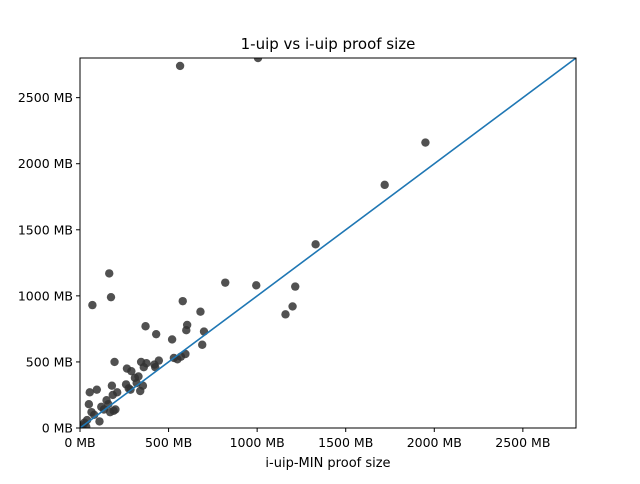 The height and width of the screenshot is (484, 640). What do you see at coordinates (79, 442) in the screenshot?
I see `x-tick-label: 0 MB` at bounding box center [79, 442].